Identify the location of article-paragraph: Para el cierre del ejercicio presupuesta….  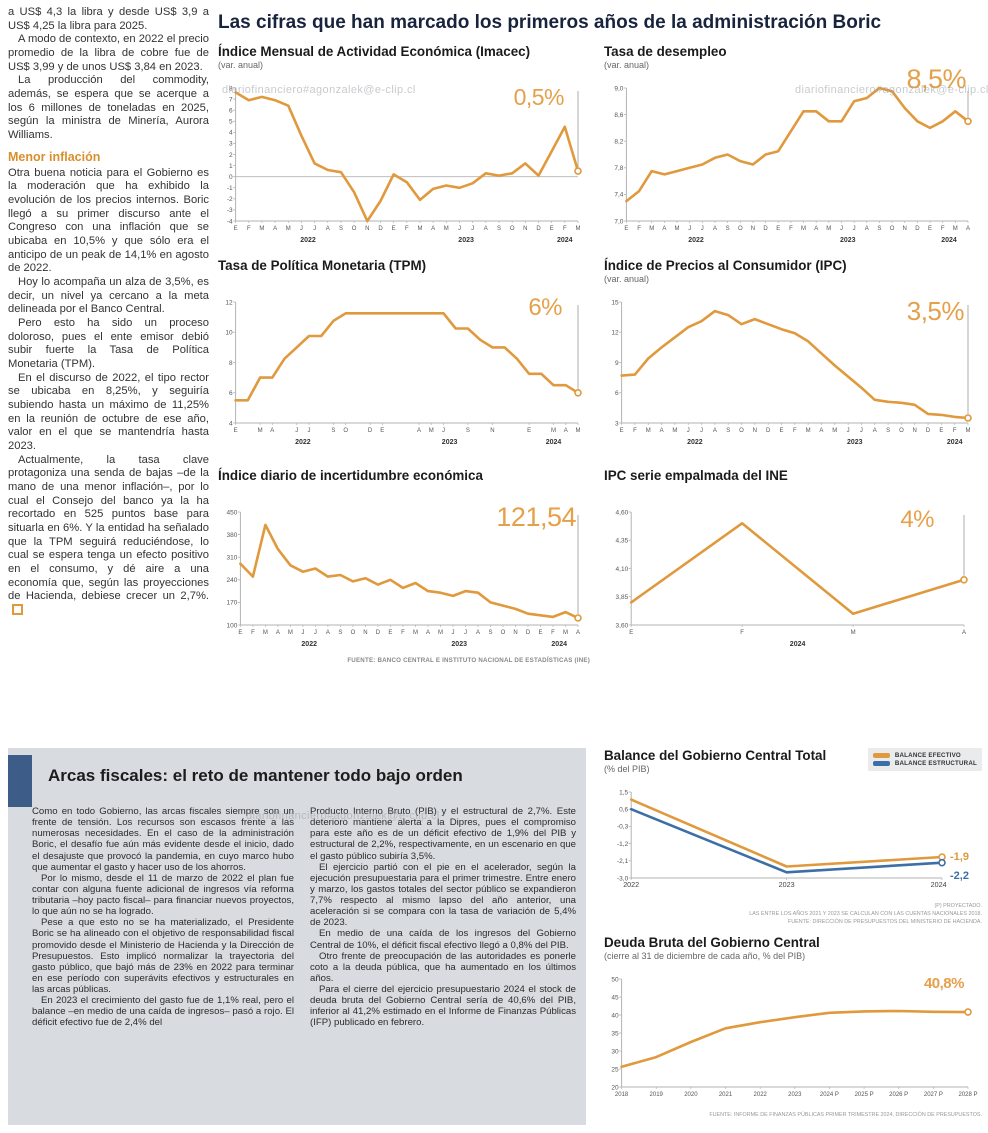
(443, 1006).